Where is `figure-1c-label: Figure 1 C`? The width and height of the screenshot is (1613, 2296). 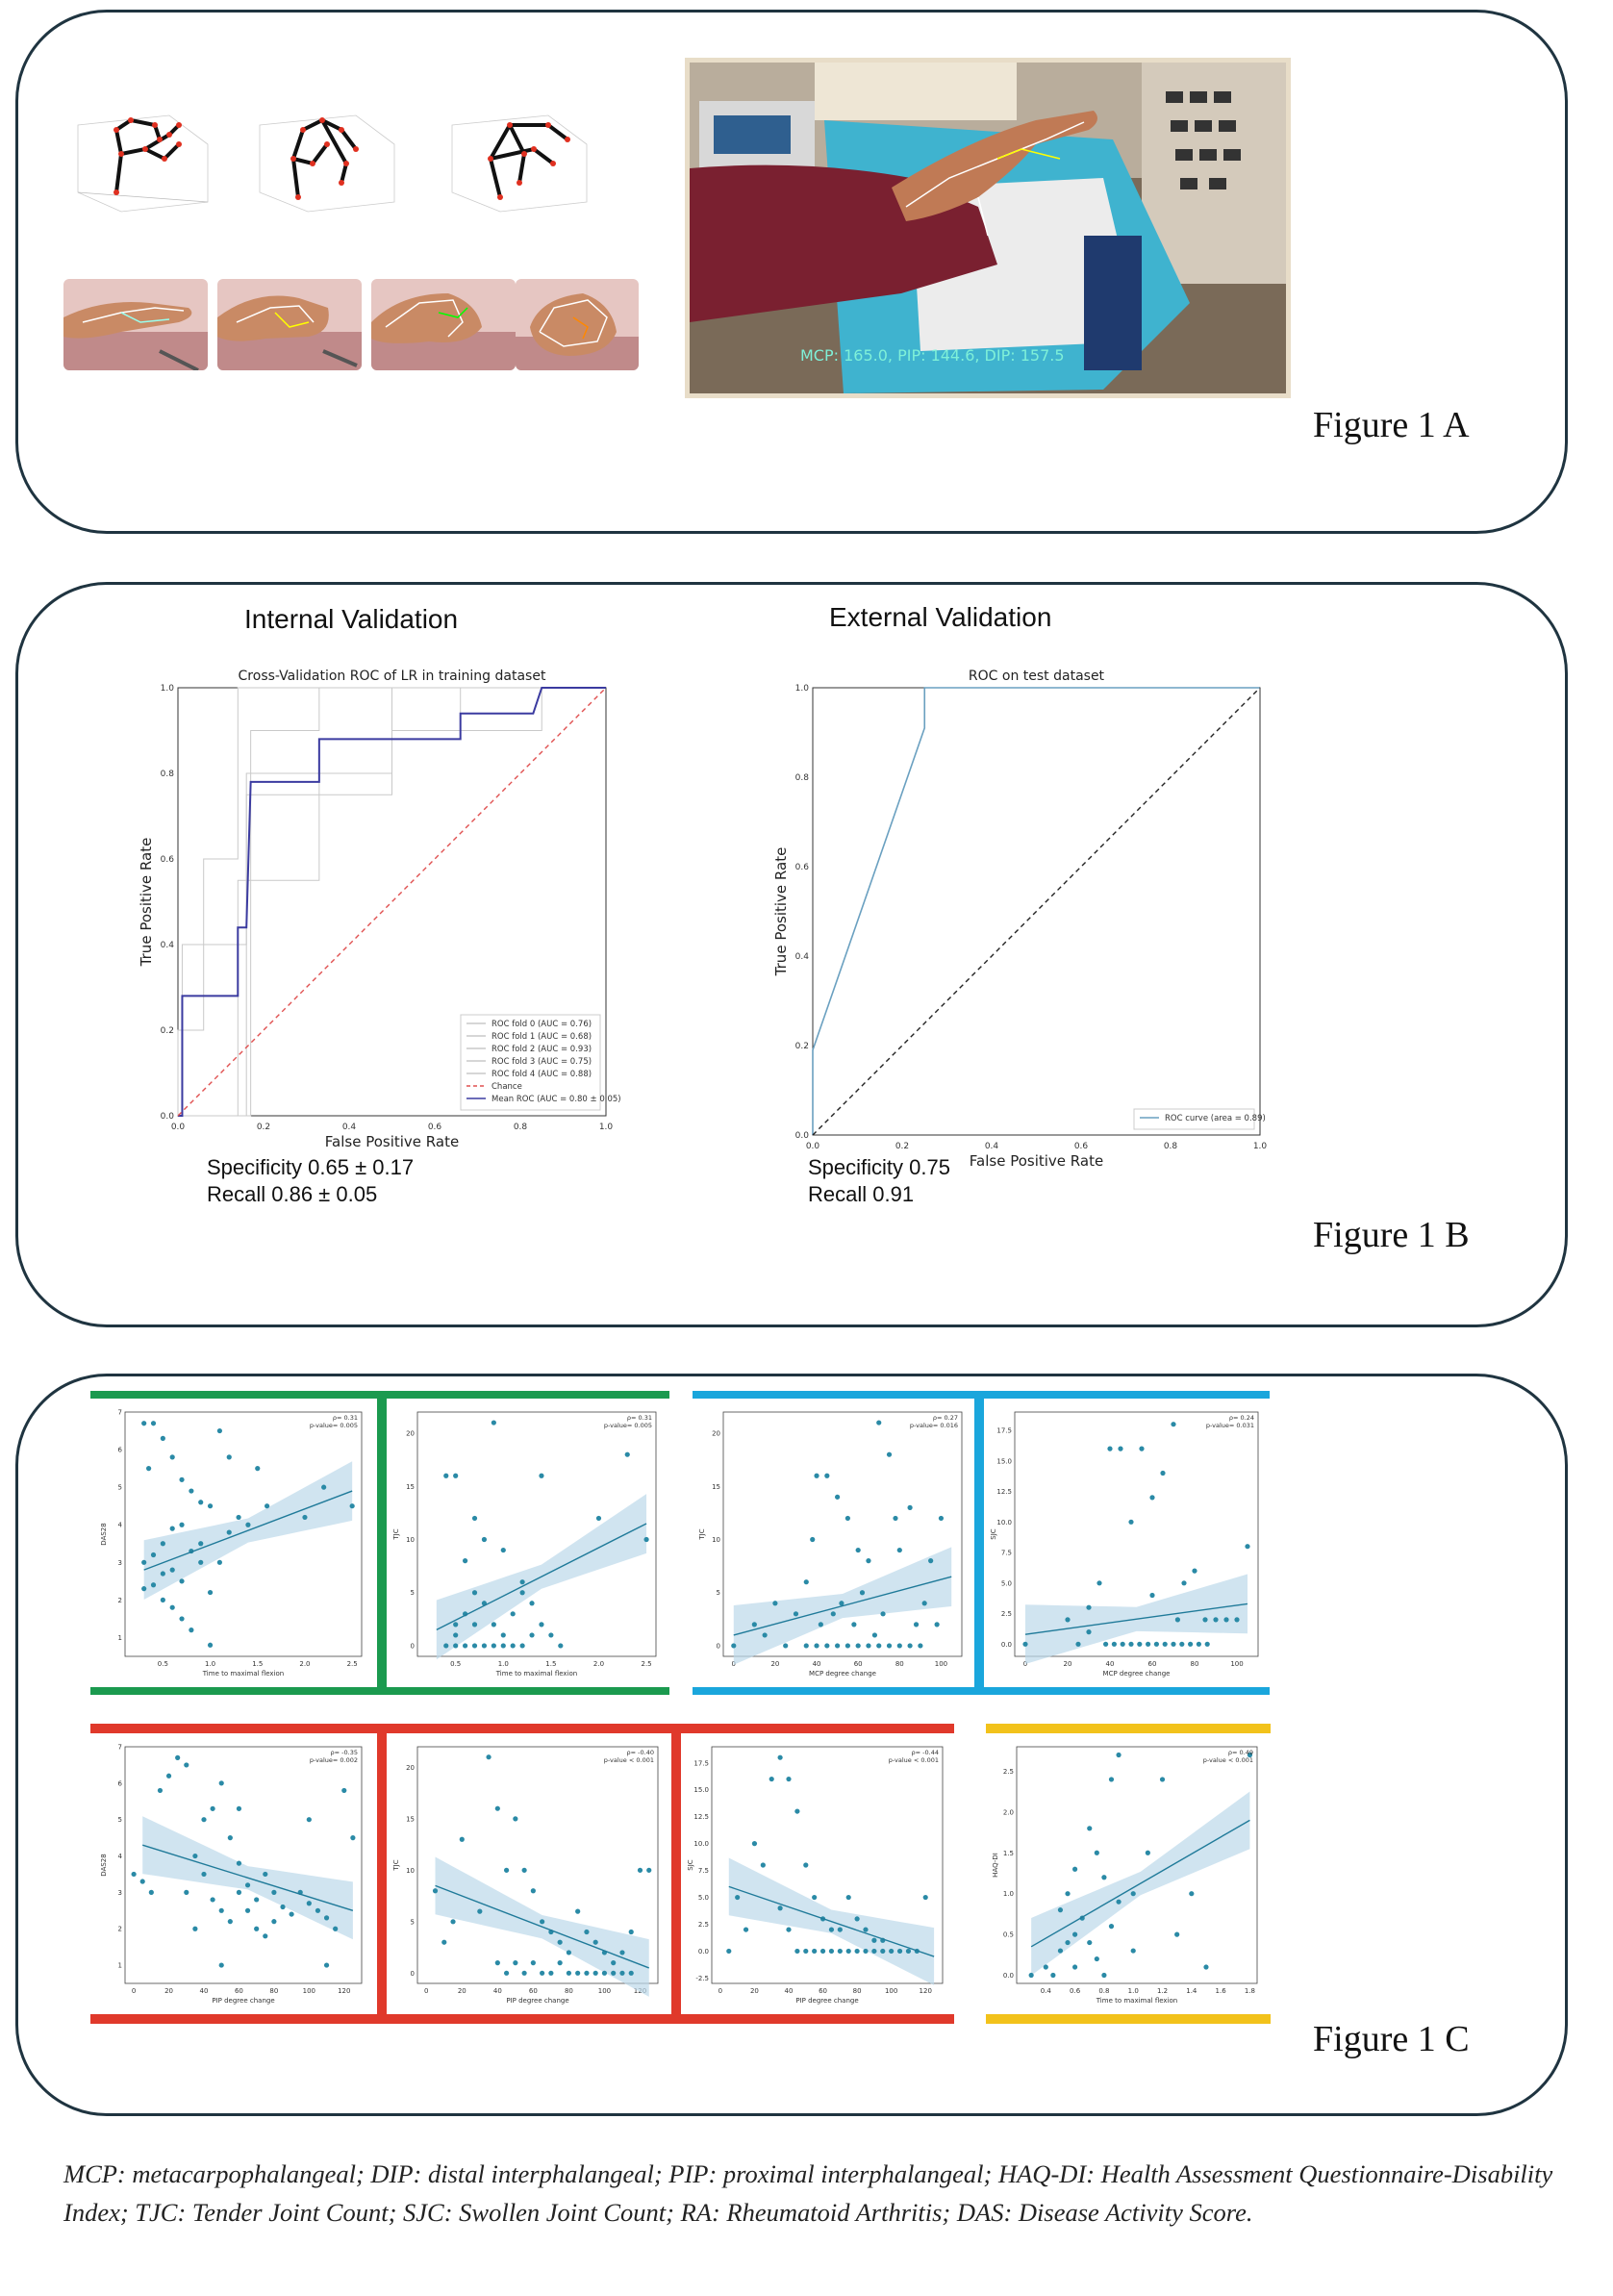 figure-1c-label: Figure 1 C is located at coordinates (1391, 2039).